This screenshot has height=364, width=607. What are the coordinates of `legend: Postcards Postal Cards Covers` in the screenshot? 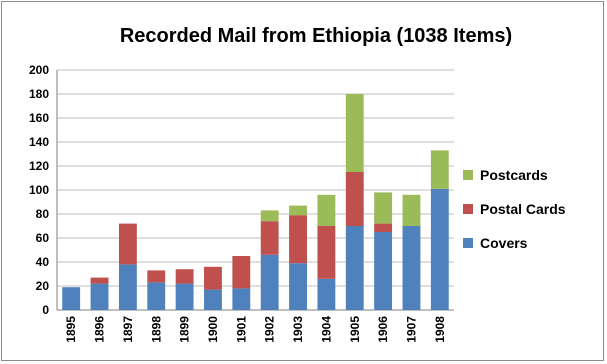 It's located at (514, 209).